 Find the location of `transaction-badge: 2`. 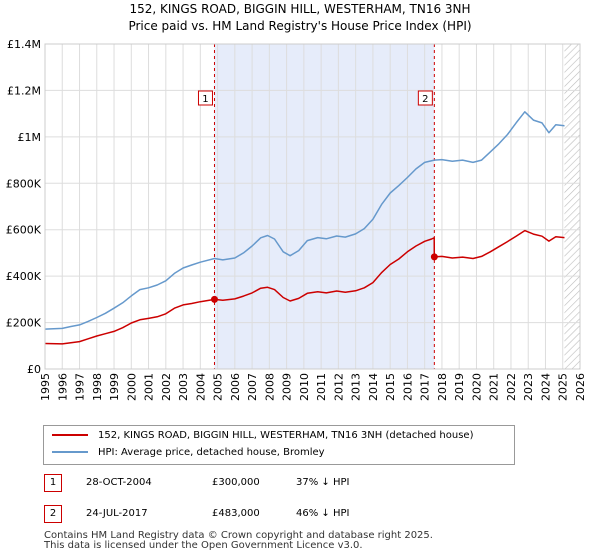

transaction-badge: 2 is located at coordinates (53, 514).